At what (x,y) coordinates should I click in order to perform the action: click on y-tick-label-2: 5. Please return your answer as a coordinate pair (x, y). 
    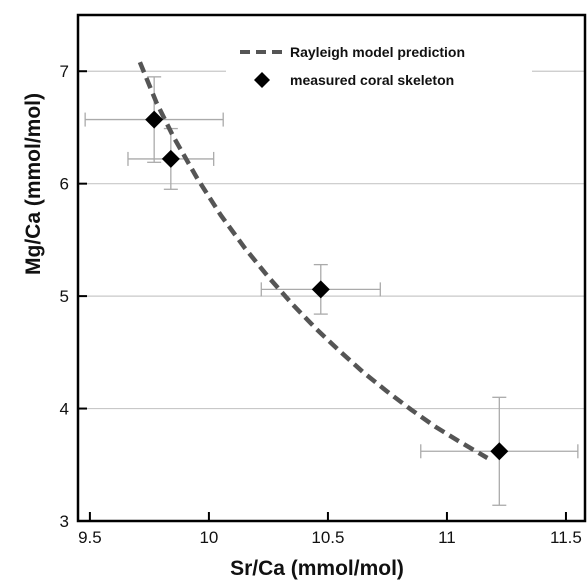
    Looking at the image, I should click on (64, 296).